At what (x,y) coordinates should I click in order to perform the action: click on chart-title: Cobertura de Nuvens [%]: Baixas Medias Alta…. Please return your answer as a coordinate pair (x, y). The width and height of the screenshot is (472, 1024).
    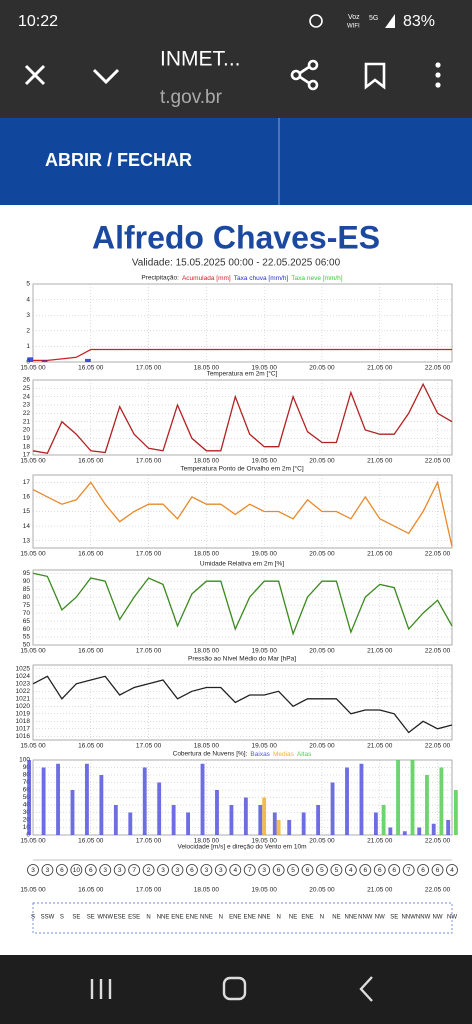
    Looking at the image, I should click on (242, 754).